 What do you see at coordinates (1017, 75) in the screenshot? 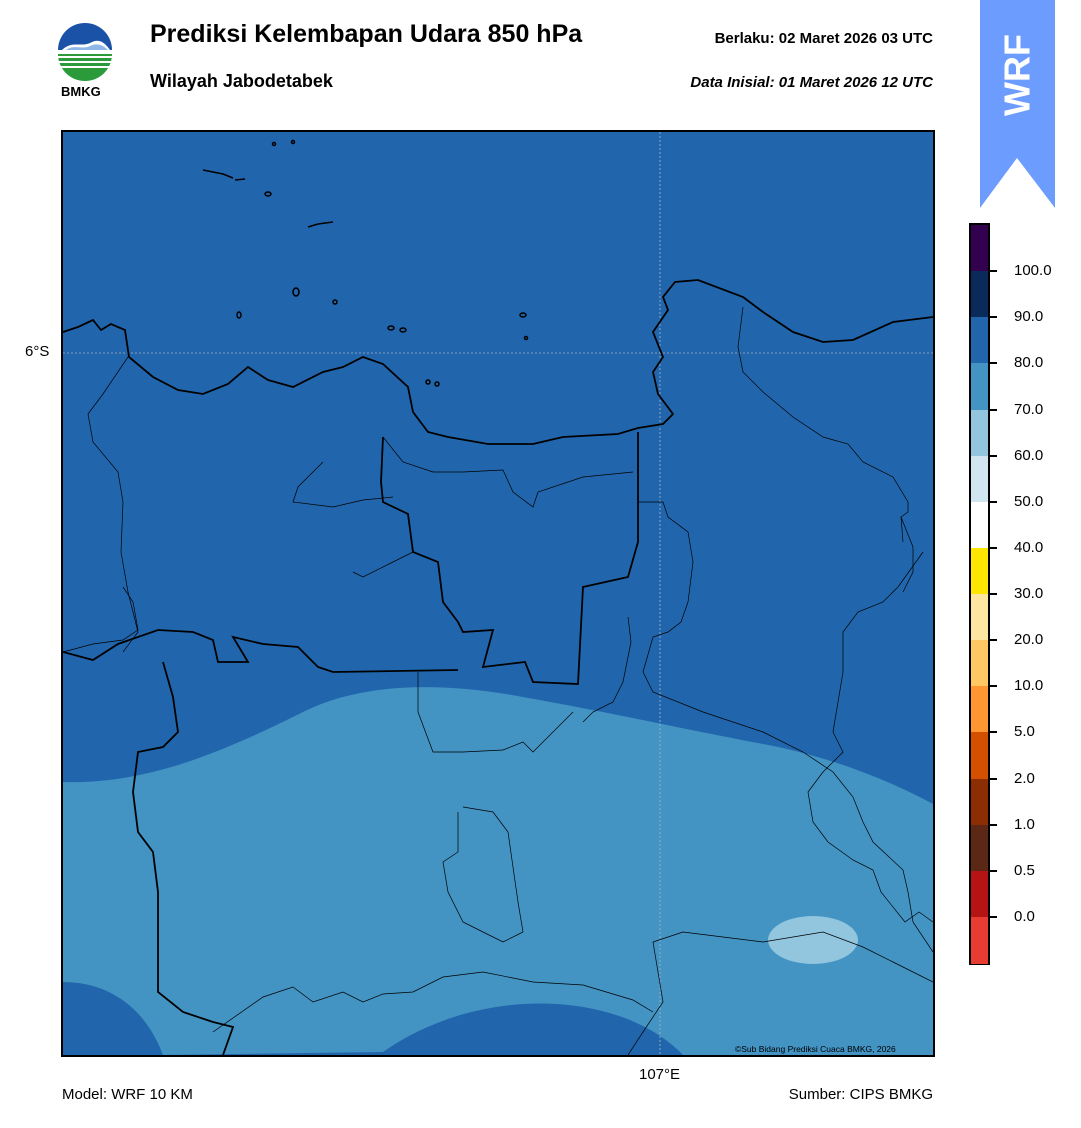
I see `wrf-badge-text: WRF` at bounding box center [1017, 75].